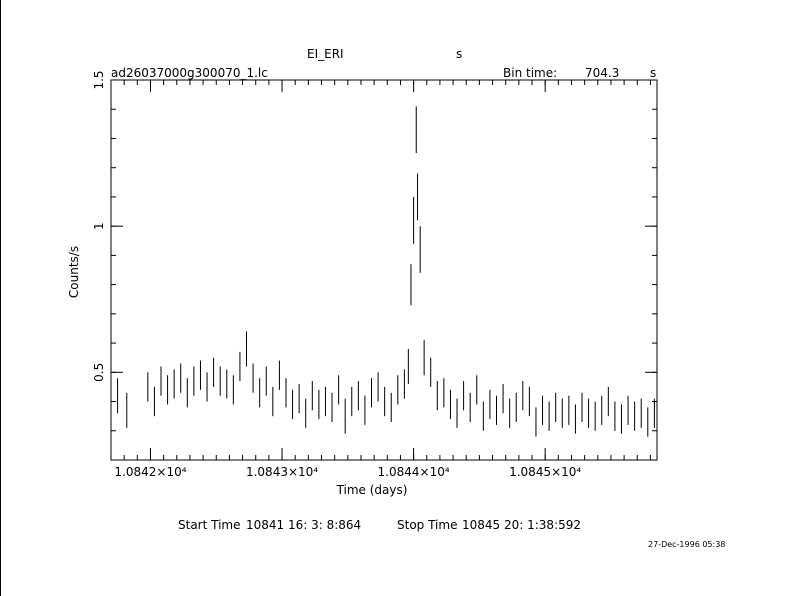 The image size is (790, 596). I want to click on bin-time-unit: s, so click(653, 73).